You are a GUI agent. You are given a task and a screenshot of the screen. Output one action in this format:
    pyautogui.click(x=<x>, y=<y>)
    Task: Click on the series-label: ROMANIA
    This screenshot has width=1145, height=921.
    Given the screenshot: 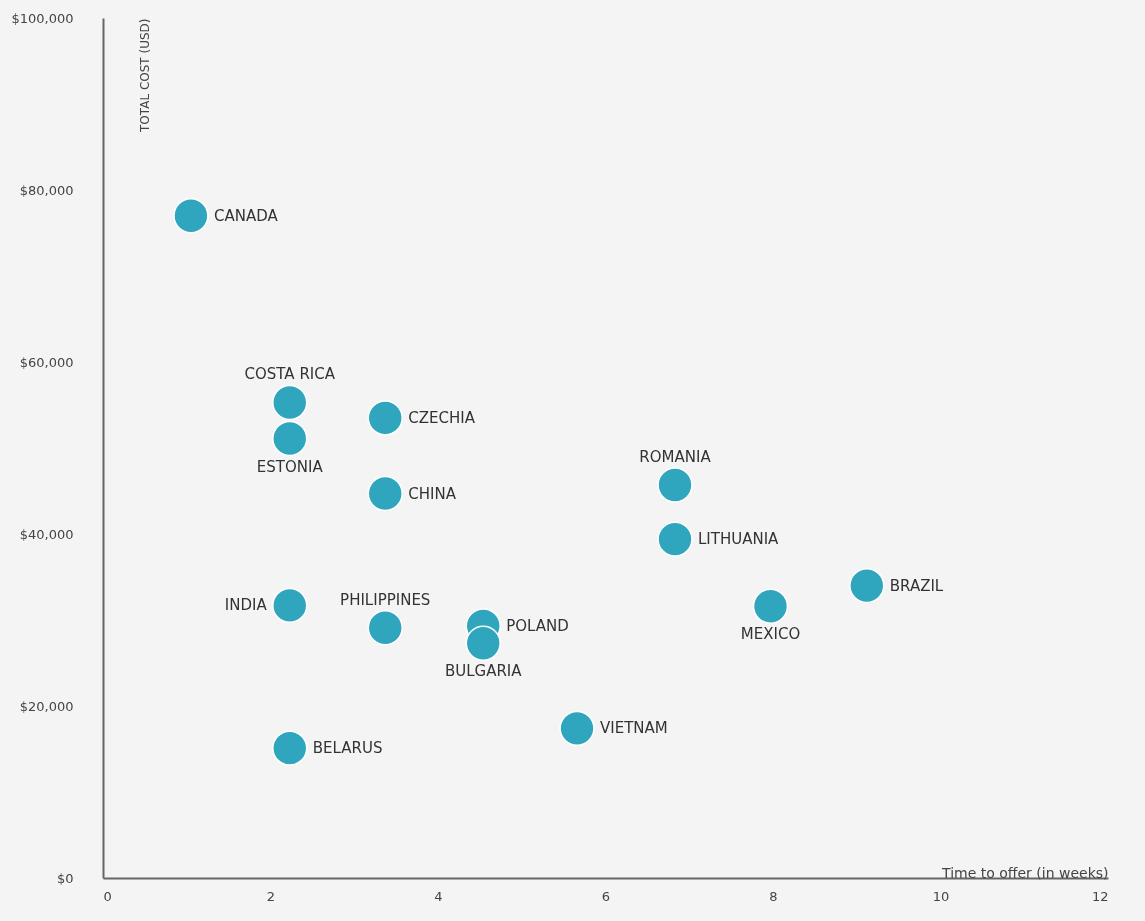 What is the action you would take?
    pyautogui.click(x=675, y=456)
    